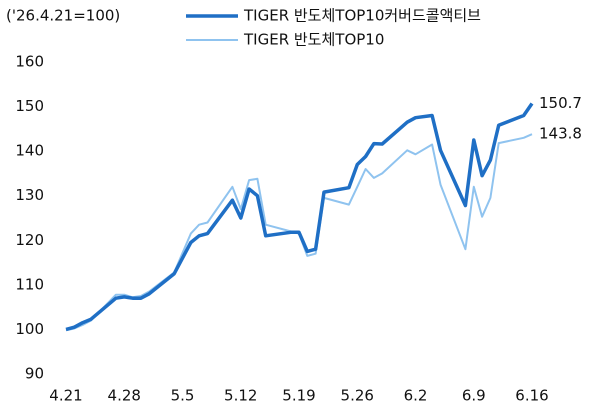 Image resolution: width=593 pixels, height=410 pixels. Describe the element at coordinates (357, 396) in the screenshot. I see `x-tick-label: 5.26` at that location.